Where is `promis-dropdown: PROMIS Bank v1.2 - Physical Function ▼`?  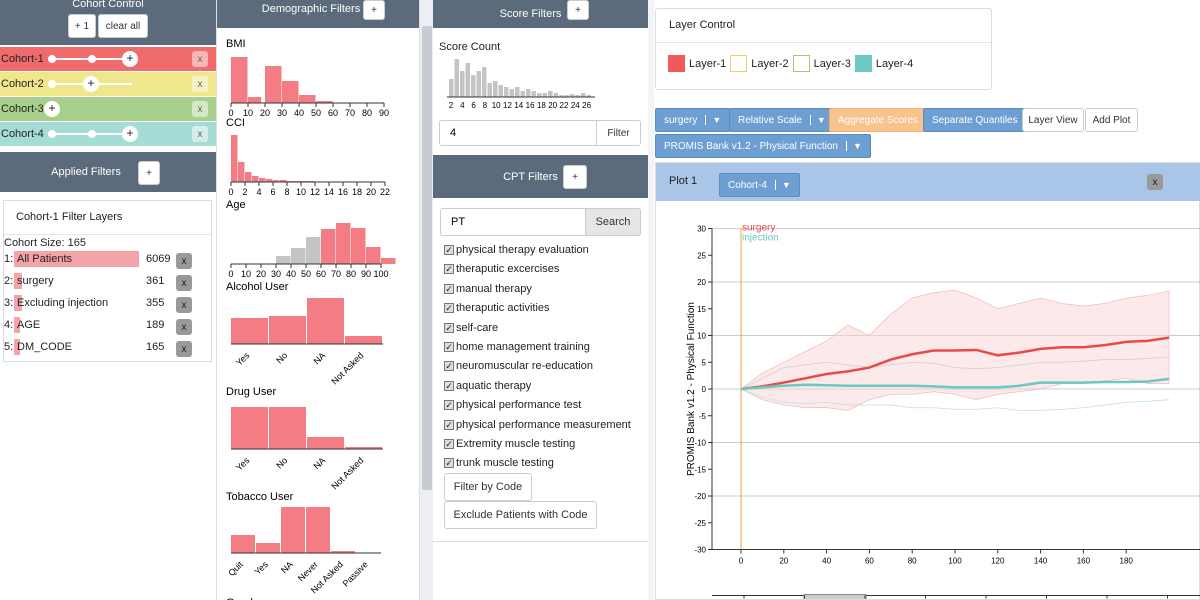
promis-dropdown: PROMIS Bank v1.2 - Physical Function ▼ is located at coordinates (763, 146).